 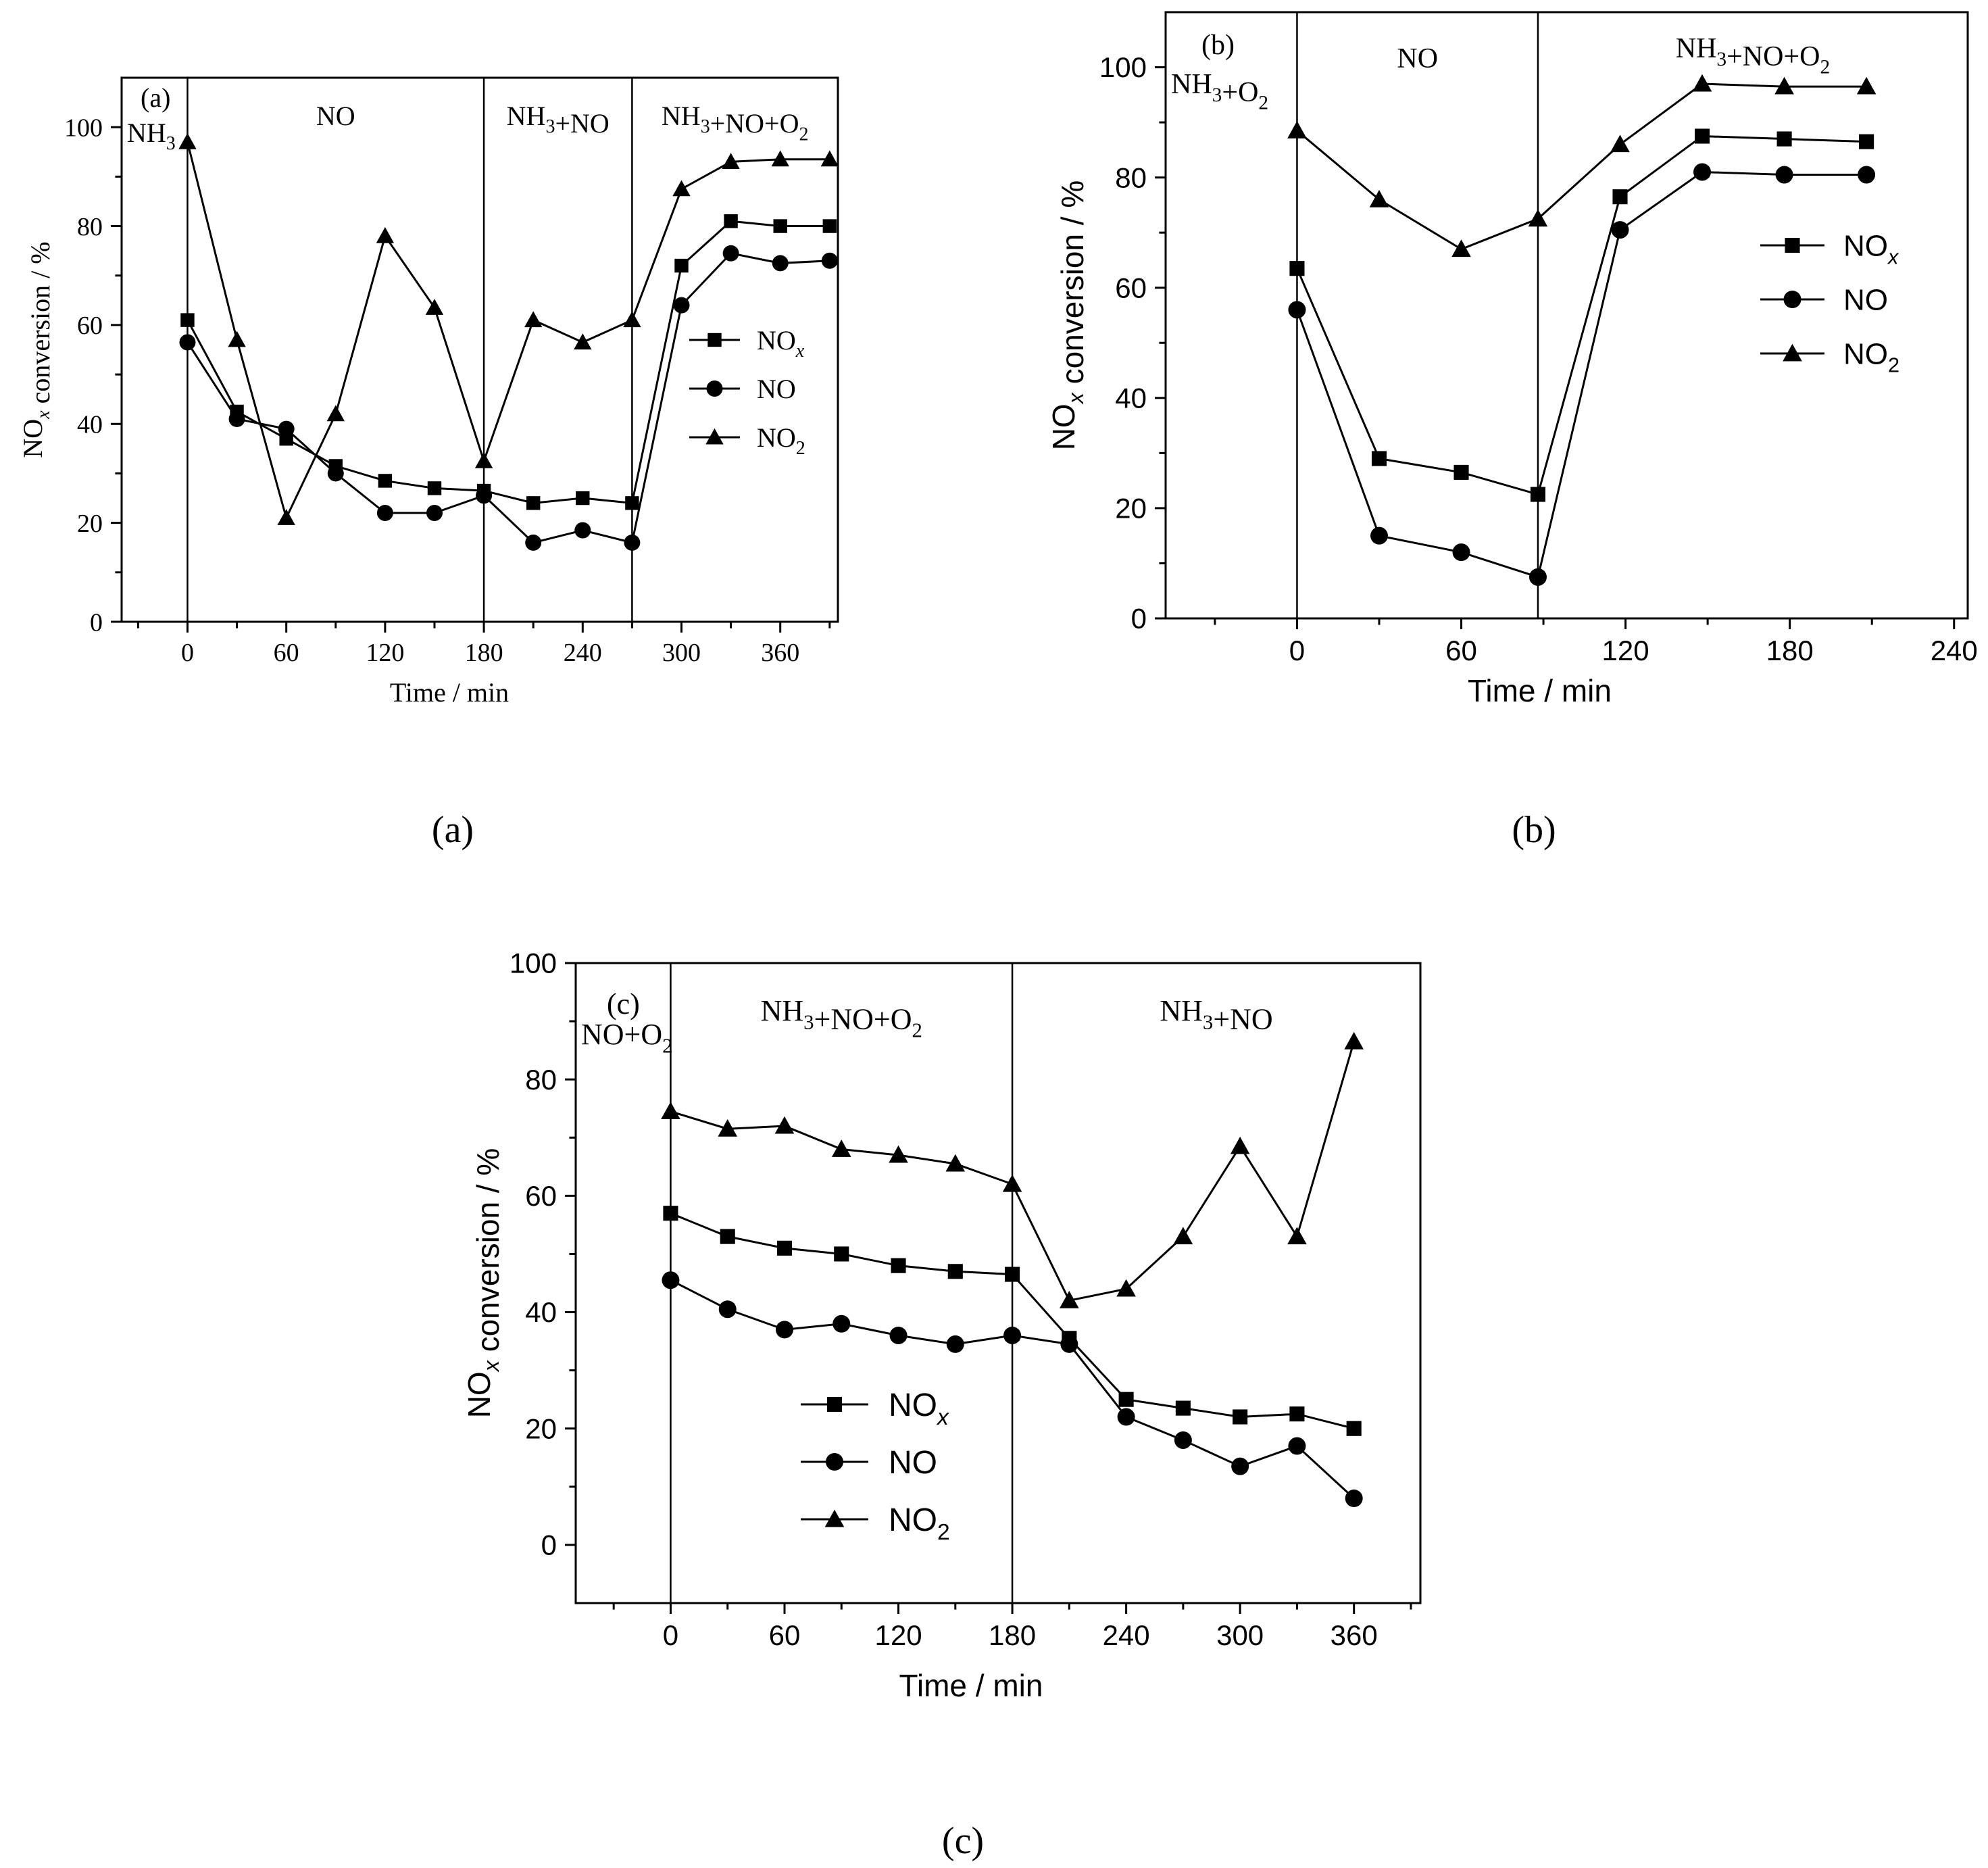 What do you see at coordinates (155, 97) in the screenshot?
I see `panel-inner-label: (a)` at bounding box center [155, 97].